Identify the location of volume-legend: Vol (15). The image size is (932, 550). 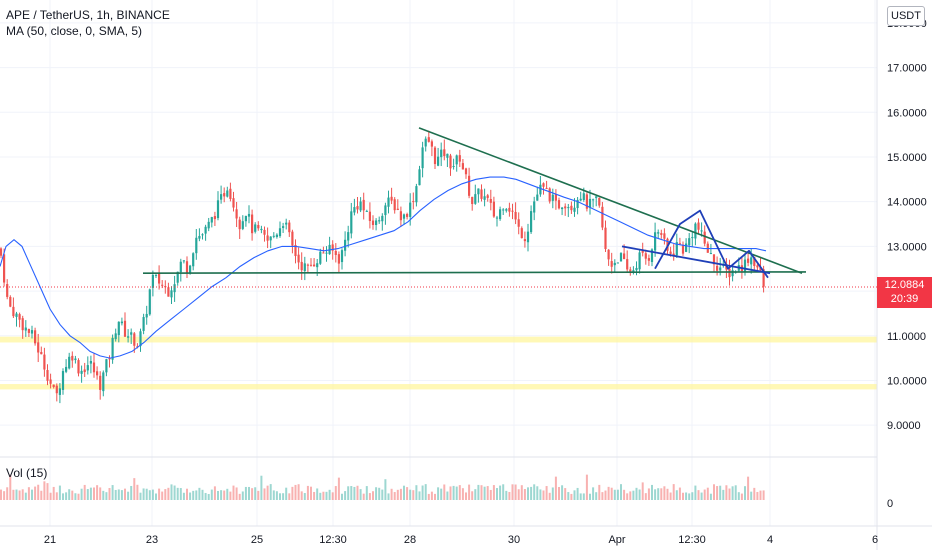
(27, 473).